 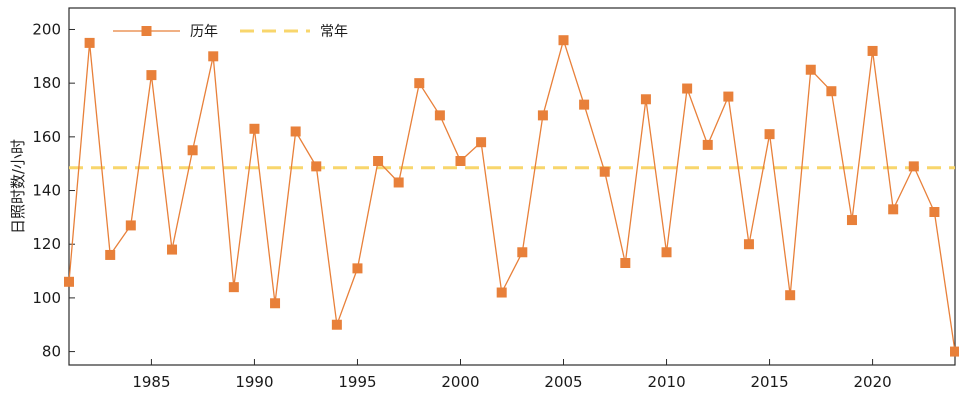 I want to click on x-tick-label: 2010, so click(x=666, y=382).